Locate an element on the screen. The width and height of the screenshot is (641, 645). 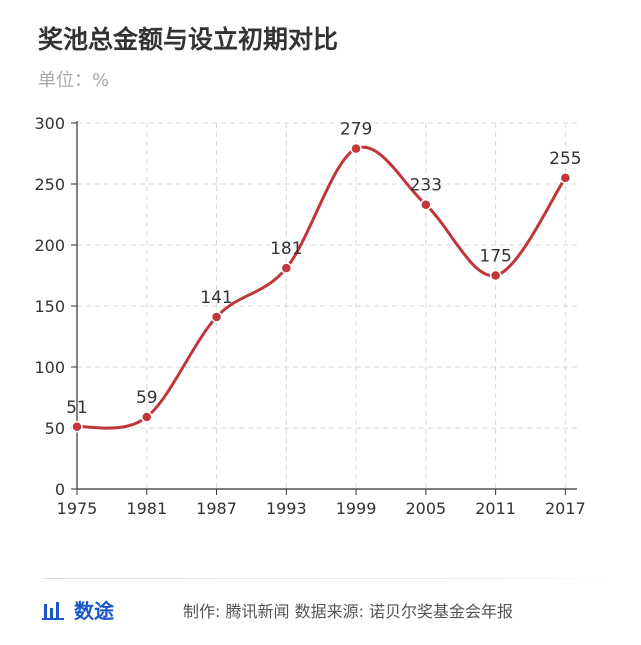
data-label: 51 is located at coordinates (77, 408).